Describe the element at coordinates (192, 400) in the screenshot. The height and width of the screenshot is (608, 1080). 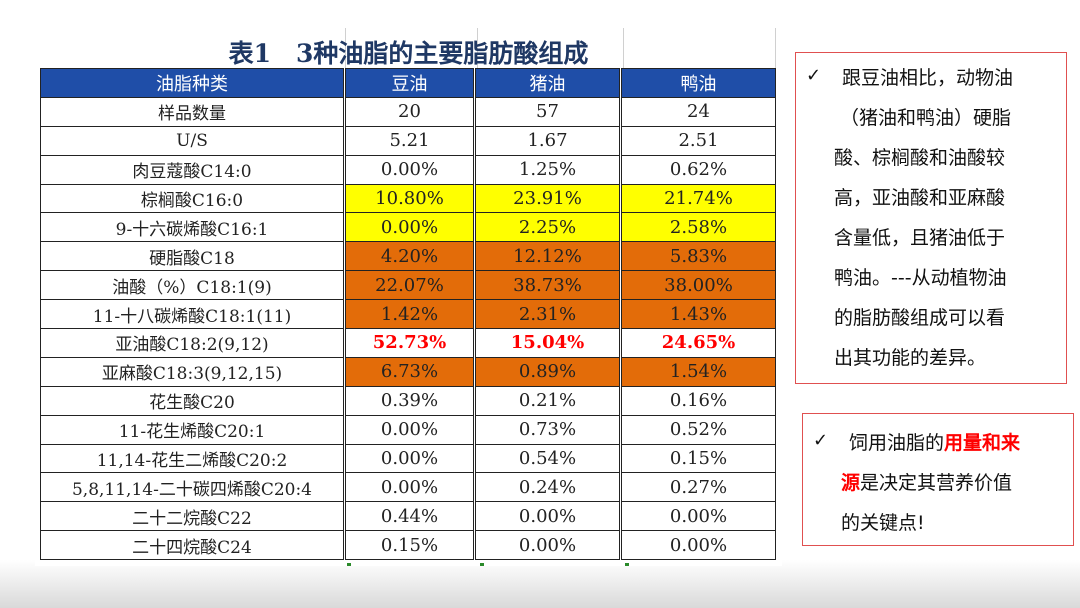
I see `fatty-acid-name-cell: 花生酸C20` at that location.